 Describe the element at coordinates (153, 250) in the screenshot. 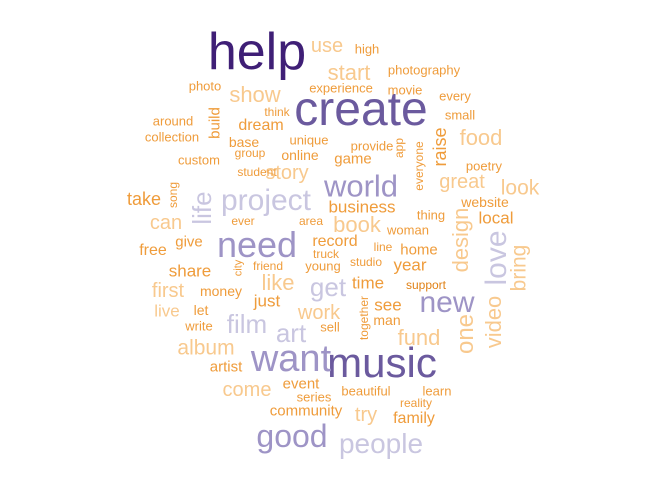

I see `word-free: free` at that location.